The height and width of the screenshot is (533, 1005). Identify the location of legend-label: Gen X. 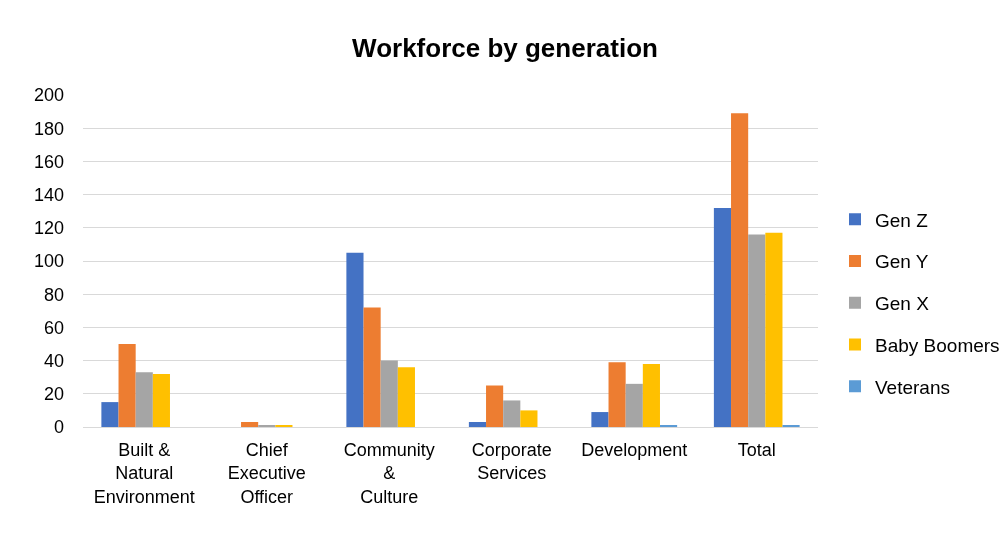
(902, 304).